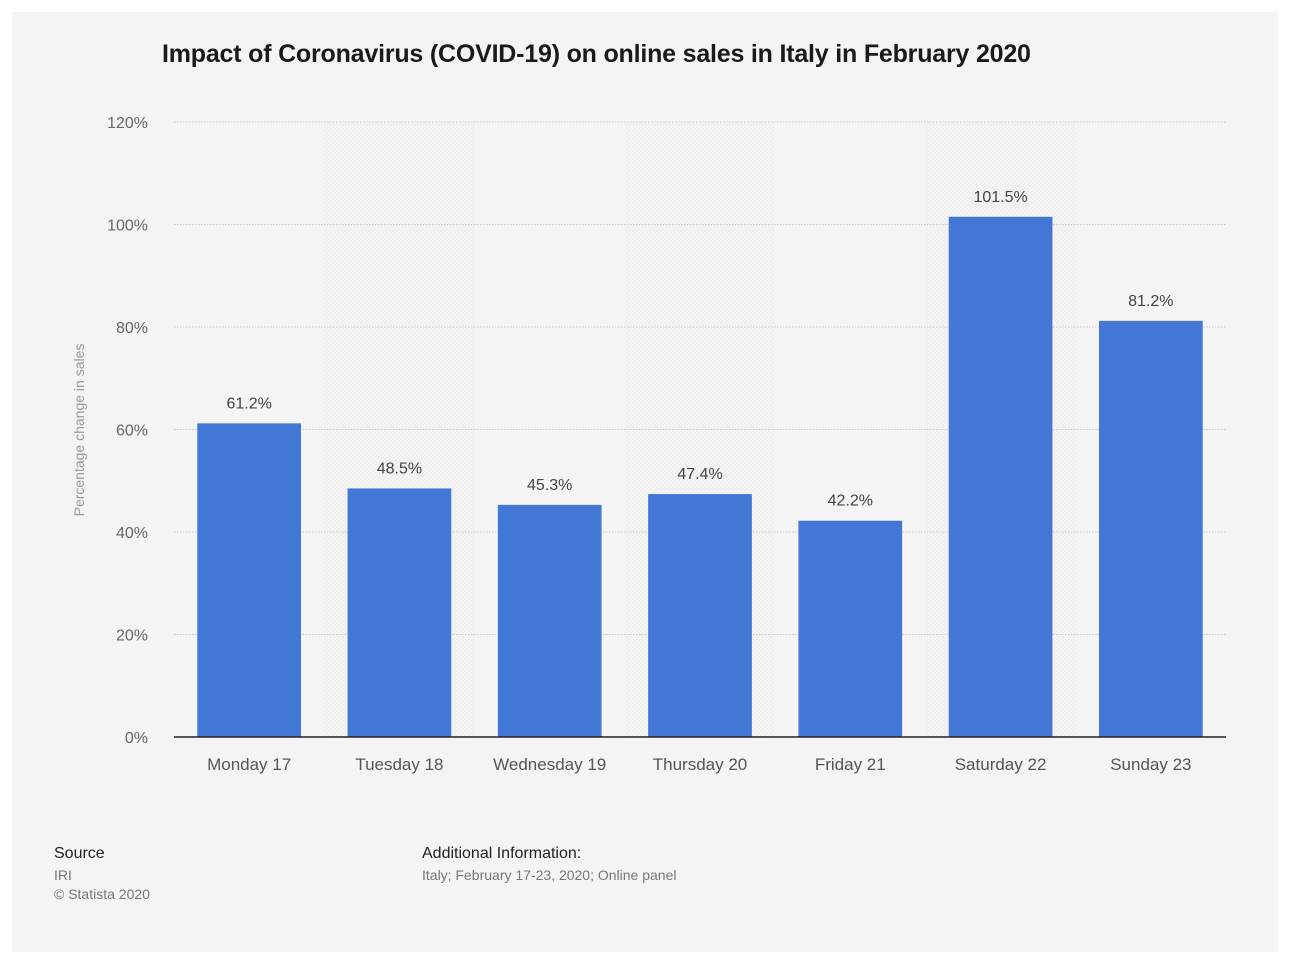 Image resolution: width=1290 pixels, height=962 pixels. I want to click on source-heading: Source, so click(79, 853).